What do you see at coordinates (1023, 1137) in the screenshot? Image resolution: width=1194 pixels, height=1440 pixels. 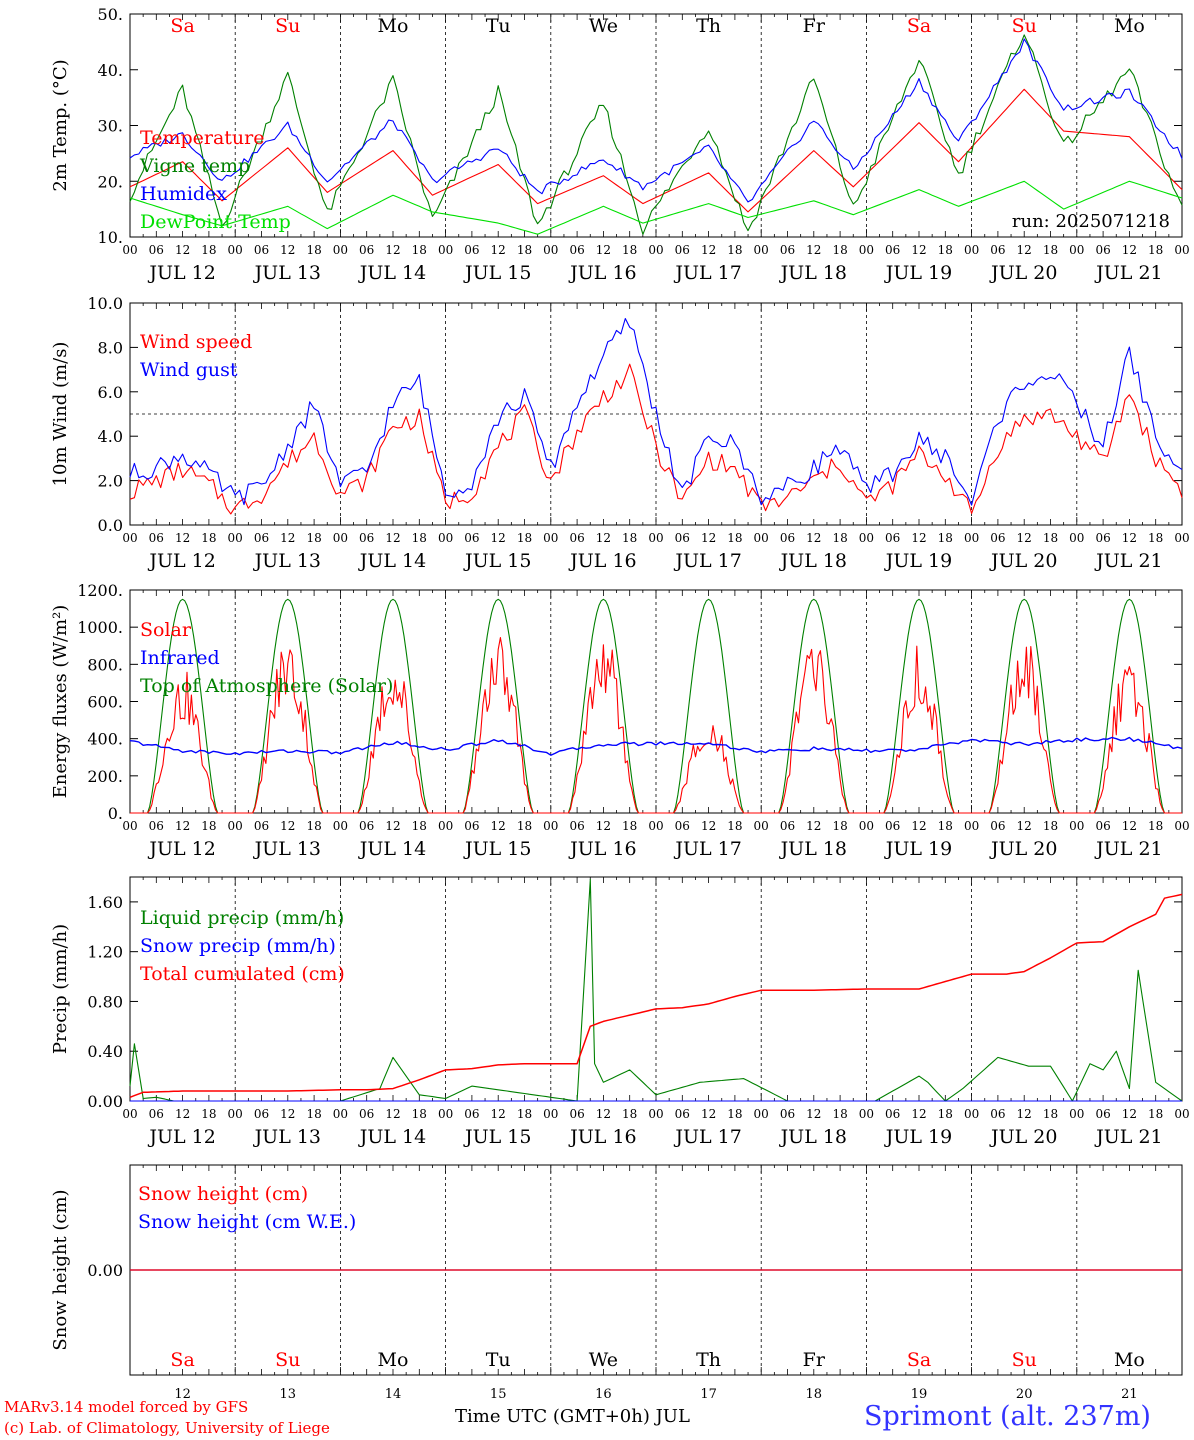 I see `day-label: JUL 20` at bounding box center [1023, 1137].